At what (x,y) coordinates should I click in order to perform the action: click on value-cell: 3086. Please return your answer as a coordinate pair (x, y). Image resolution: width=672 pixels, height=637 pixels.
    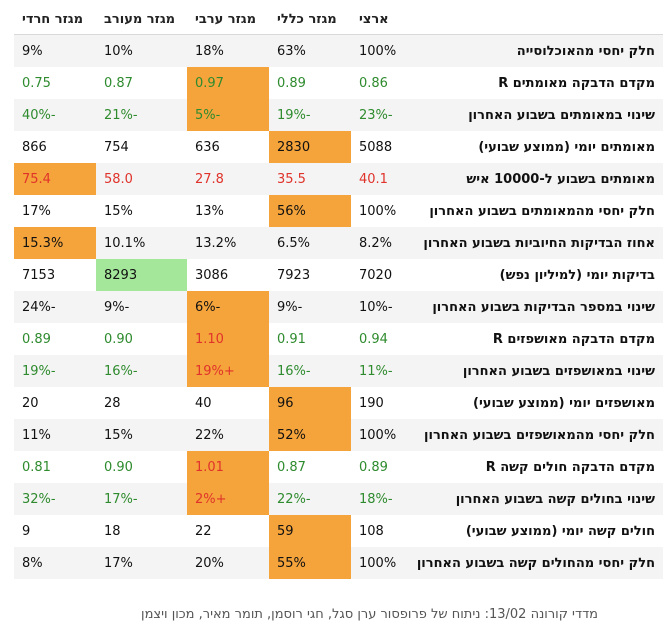
    Looking at the image, I should click on (228, 275).